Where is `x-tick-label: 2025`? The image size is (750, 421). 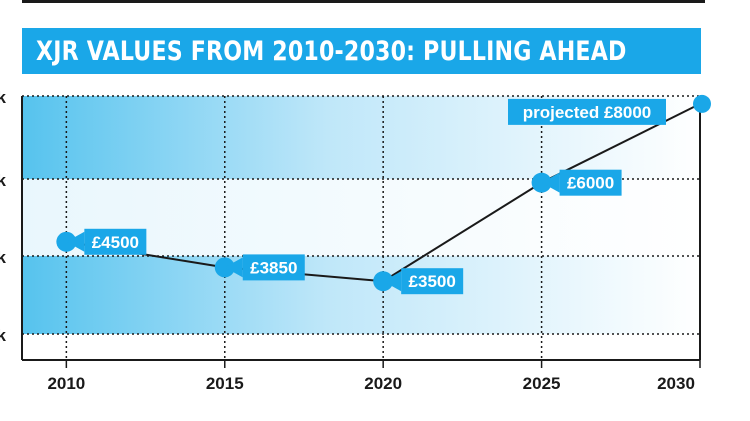
x-tick-label: 2025 is located at coordinates (542, 383).